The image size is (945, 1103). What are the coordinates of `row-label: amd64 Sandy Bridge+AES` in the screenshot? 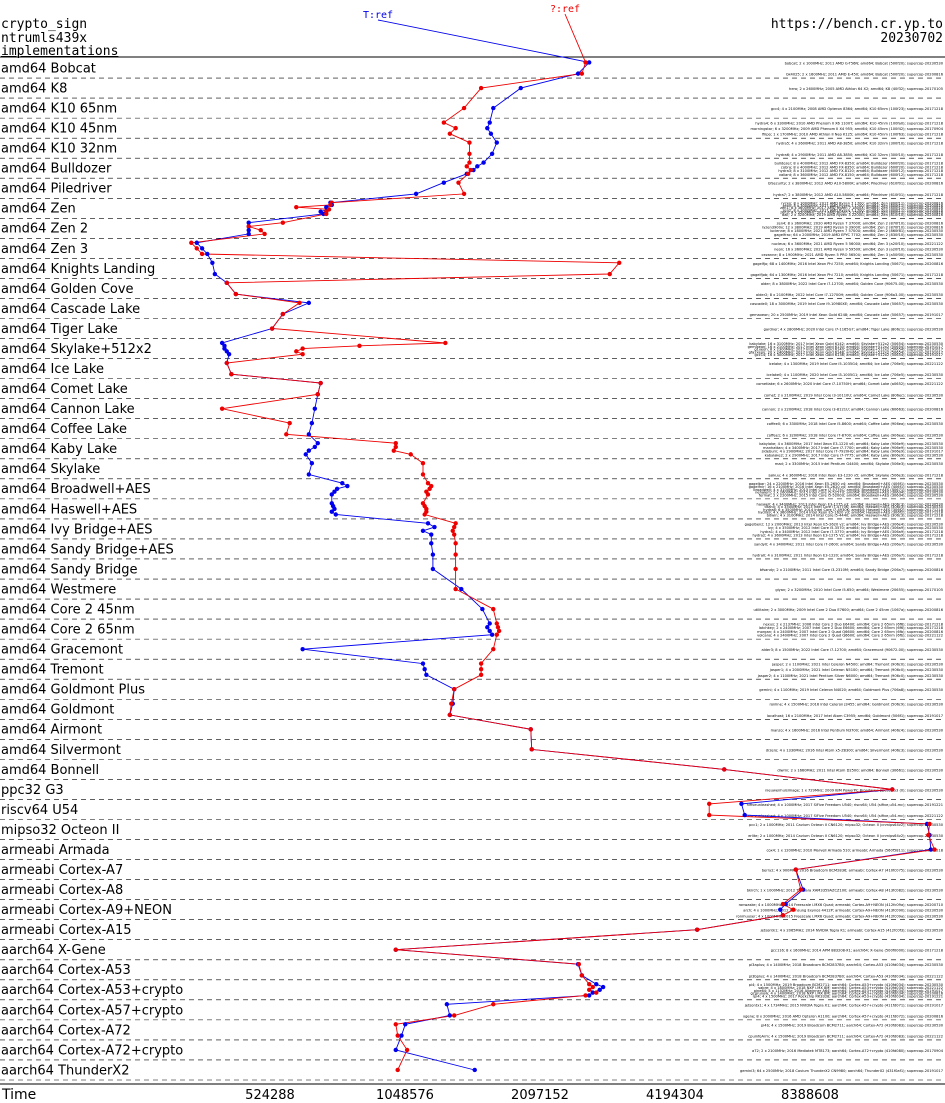 It's located at (87, 549).